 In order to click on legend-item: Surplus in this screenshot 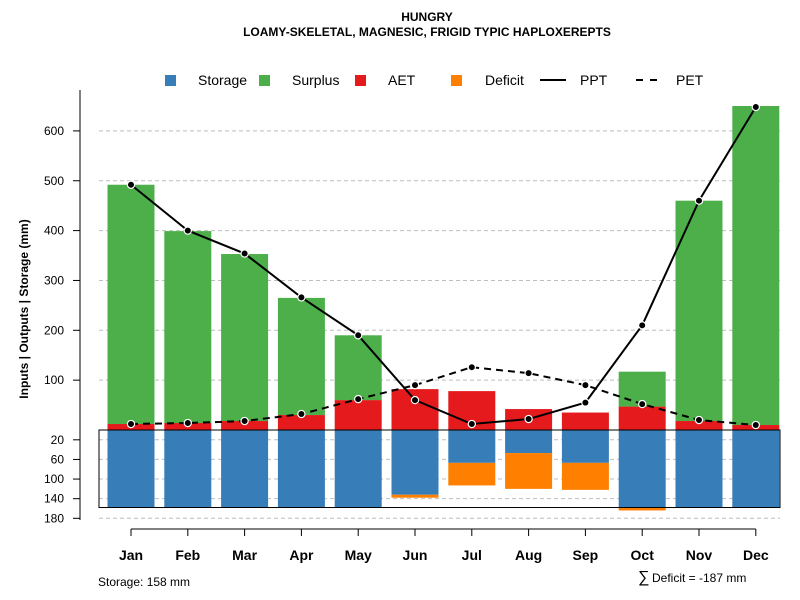, I will do `click(299, 80)`.